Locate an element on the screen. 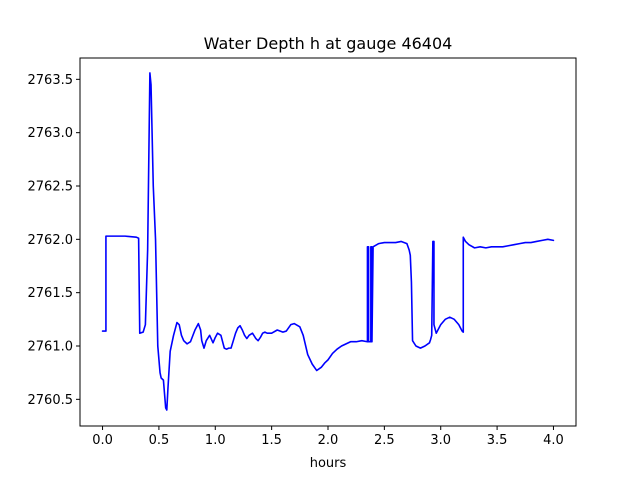 The image size is (640, 480). x-tick-label: 4.0 is located at coordinates (553, 440).